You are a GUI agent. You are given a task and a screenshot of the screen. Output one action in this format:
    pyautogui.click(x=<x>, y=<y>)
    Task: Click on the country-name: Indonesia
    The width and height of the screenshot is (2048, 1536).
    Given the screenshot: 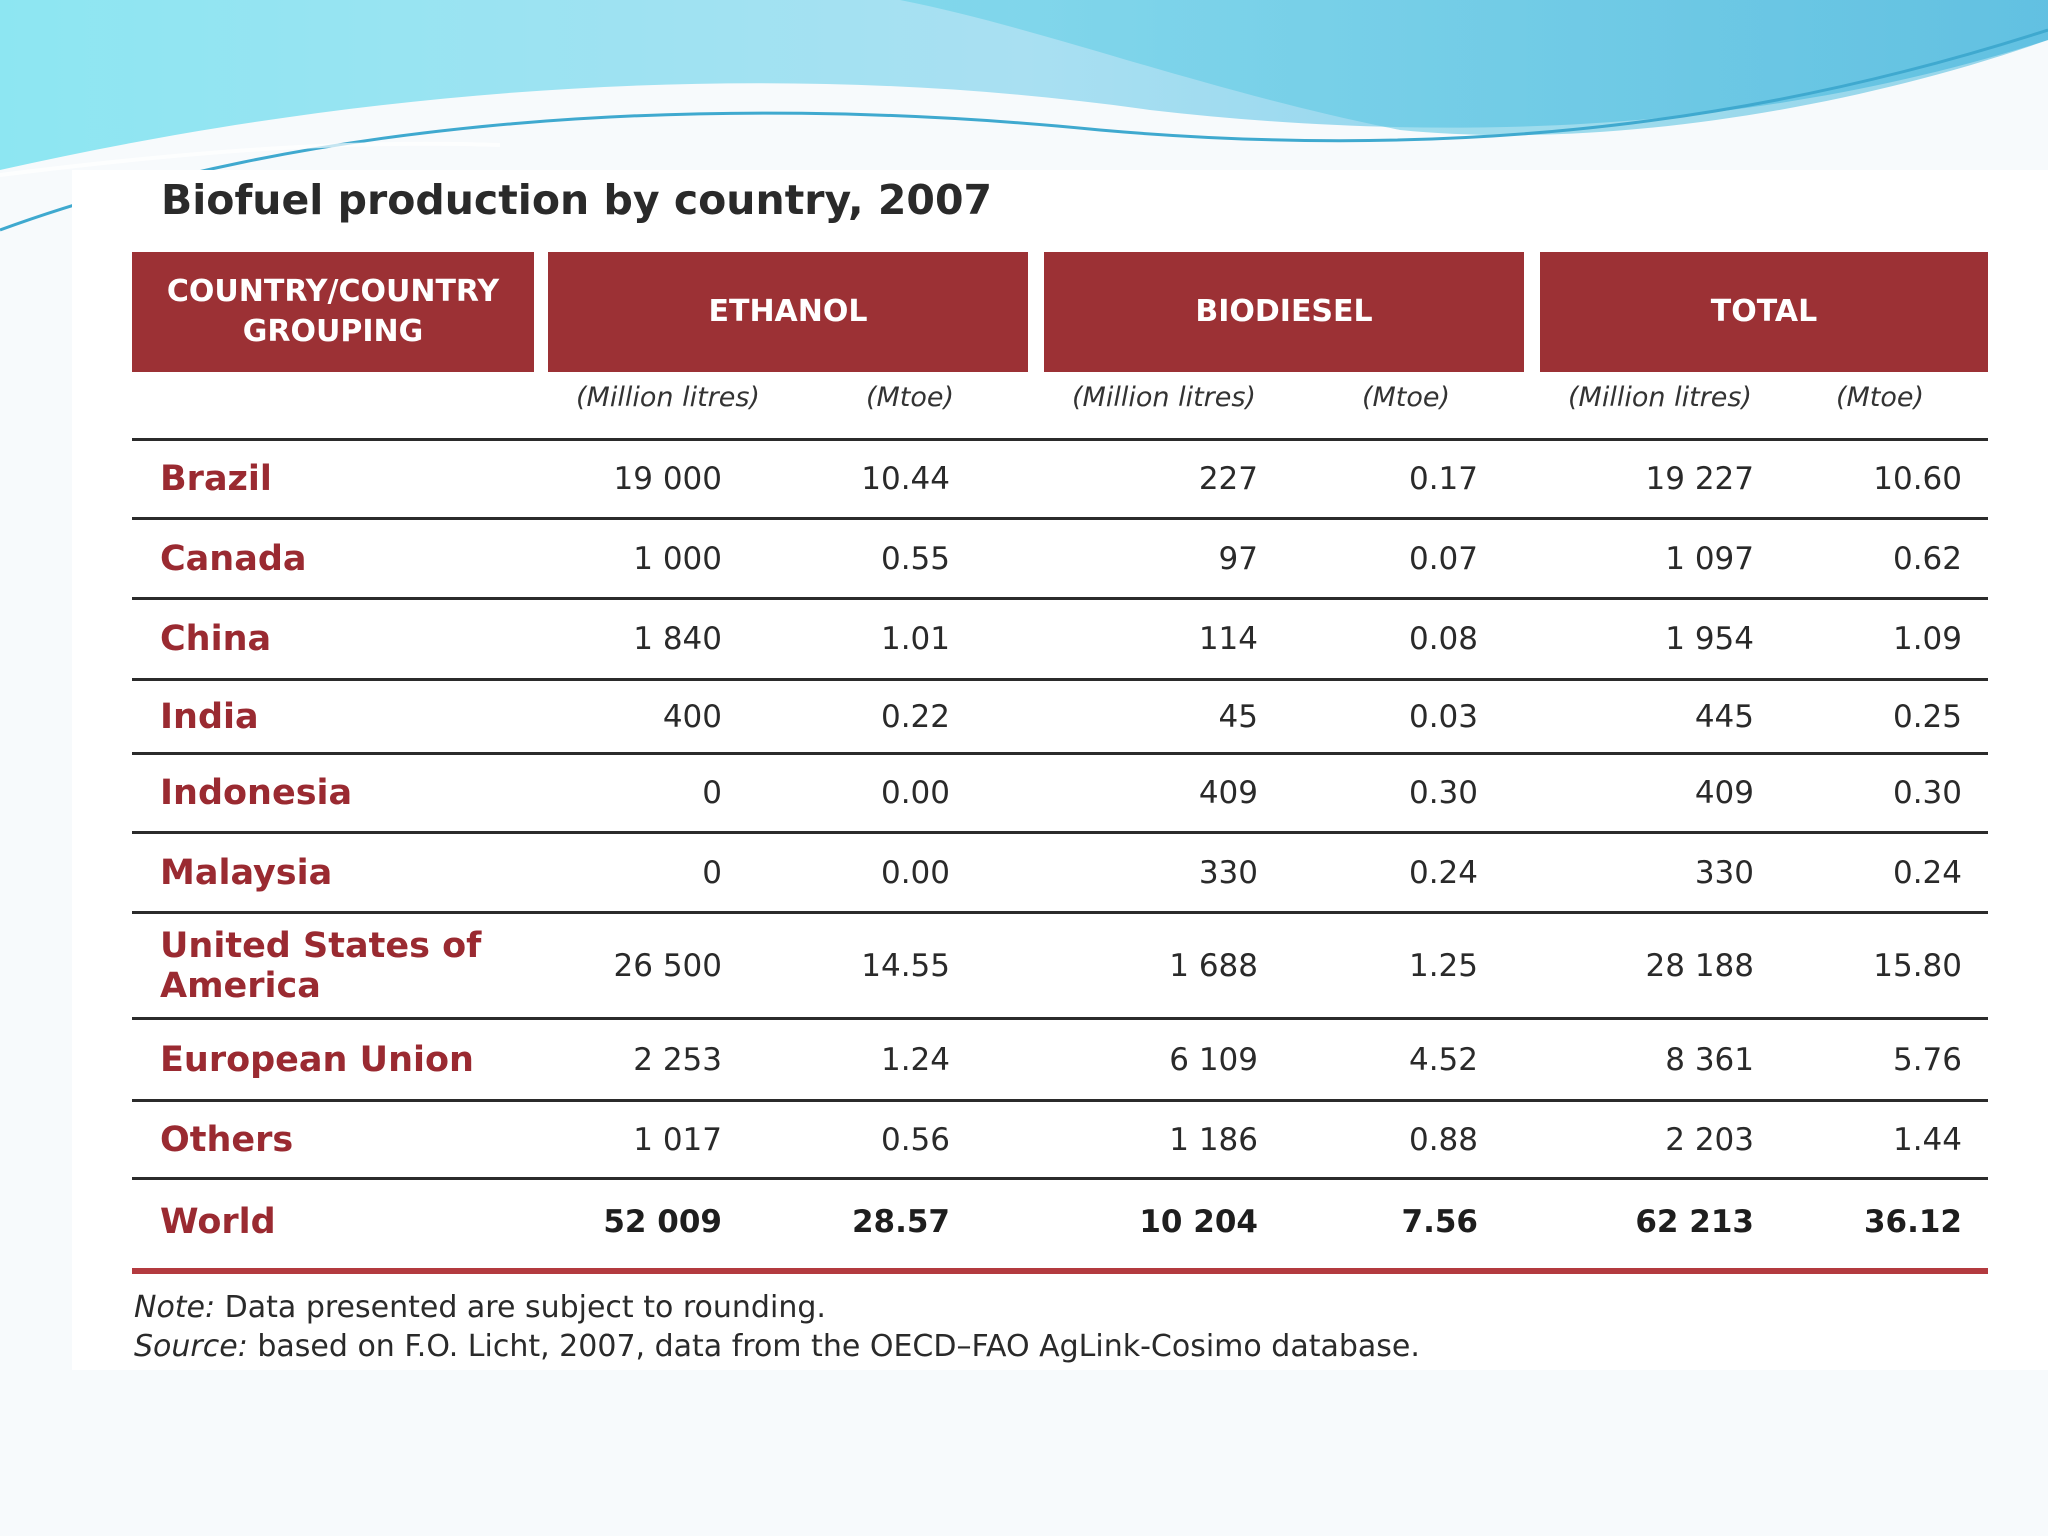 What is the action you would take?
    pyautogui.click(x=256, y=793)
    